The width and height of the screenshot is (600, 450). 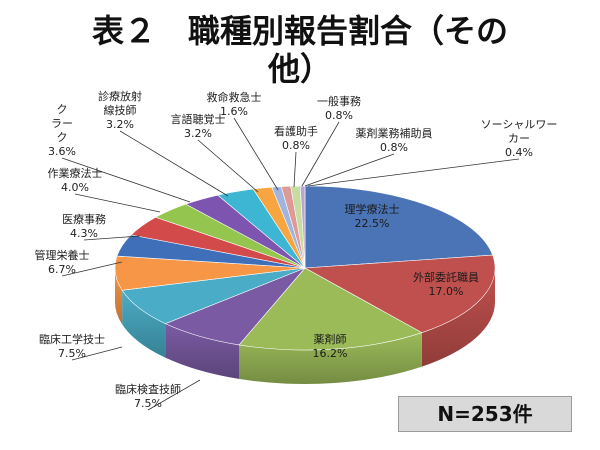 I want to click on slice-label: 管理栄養士 6.7%, so click(x=62, y=262).